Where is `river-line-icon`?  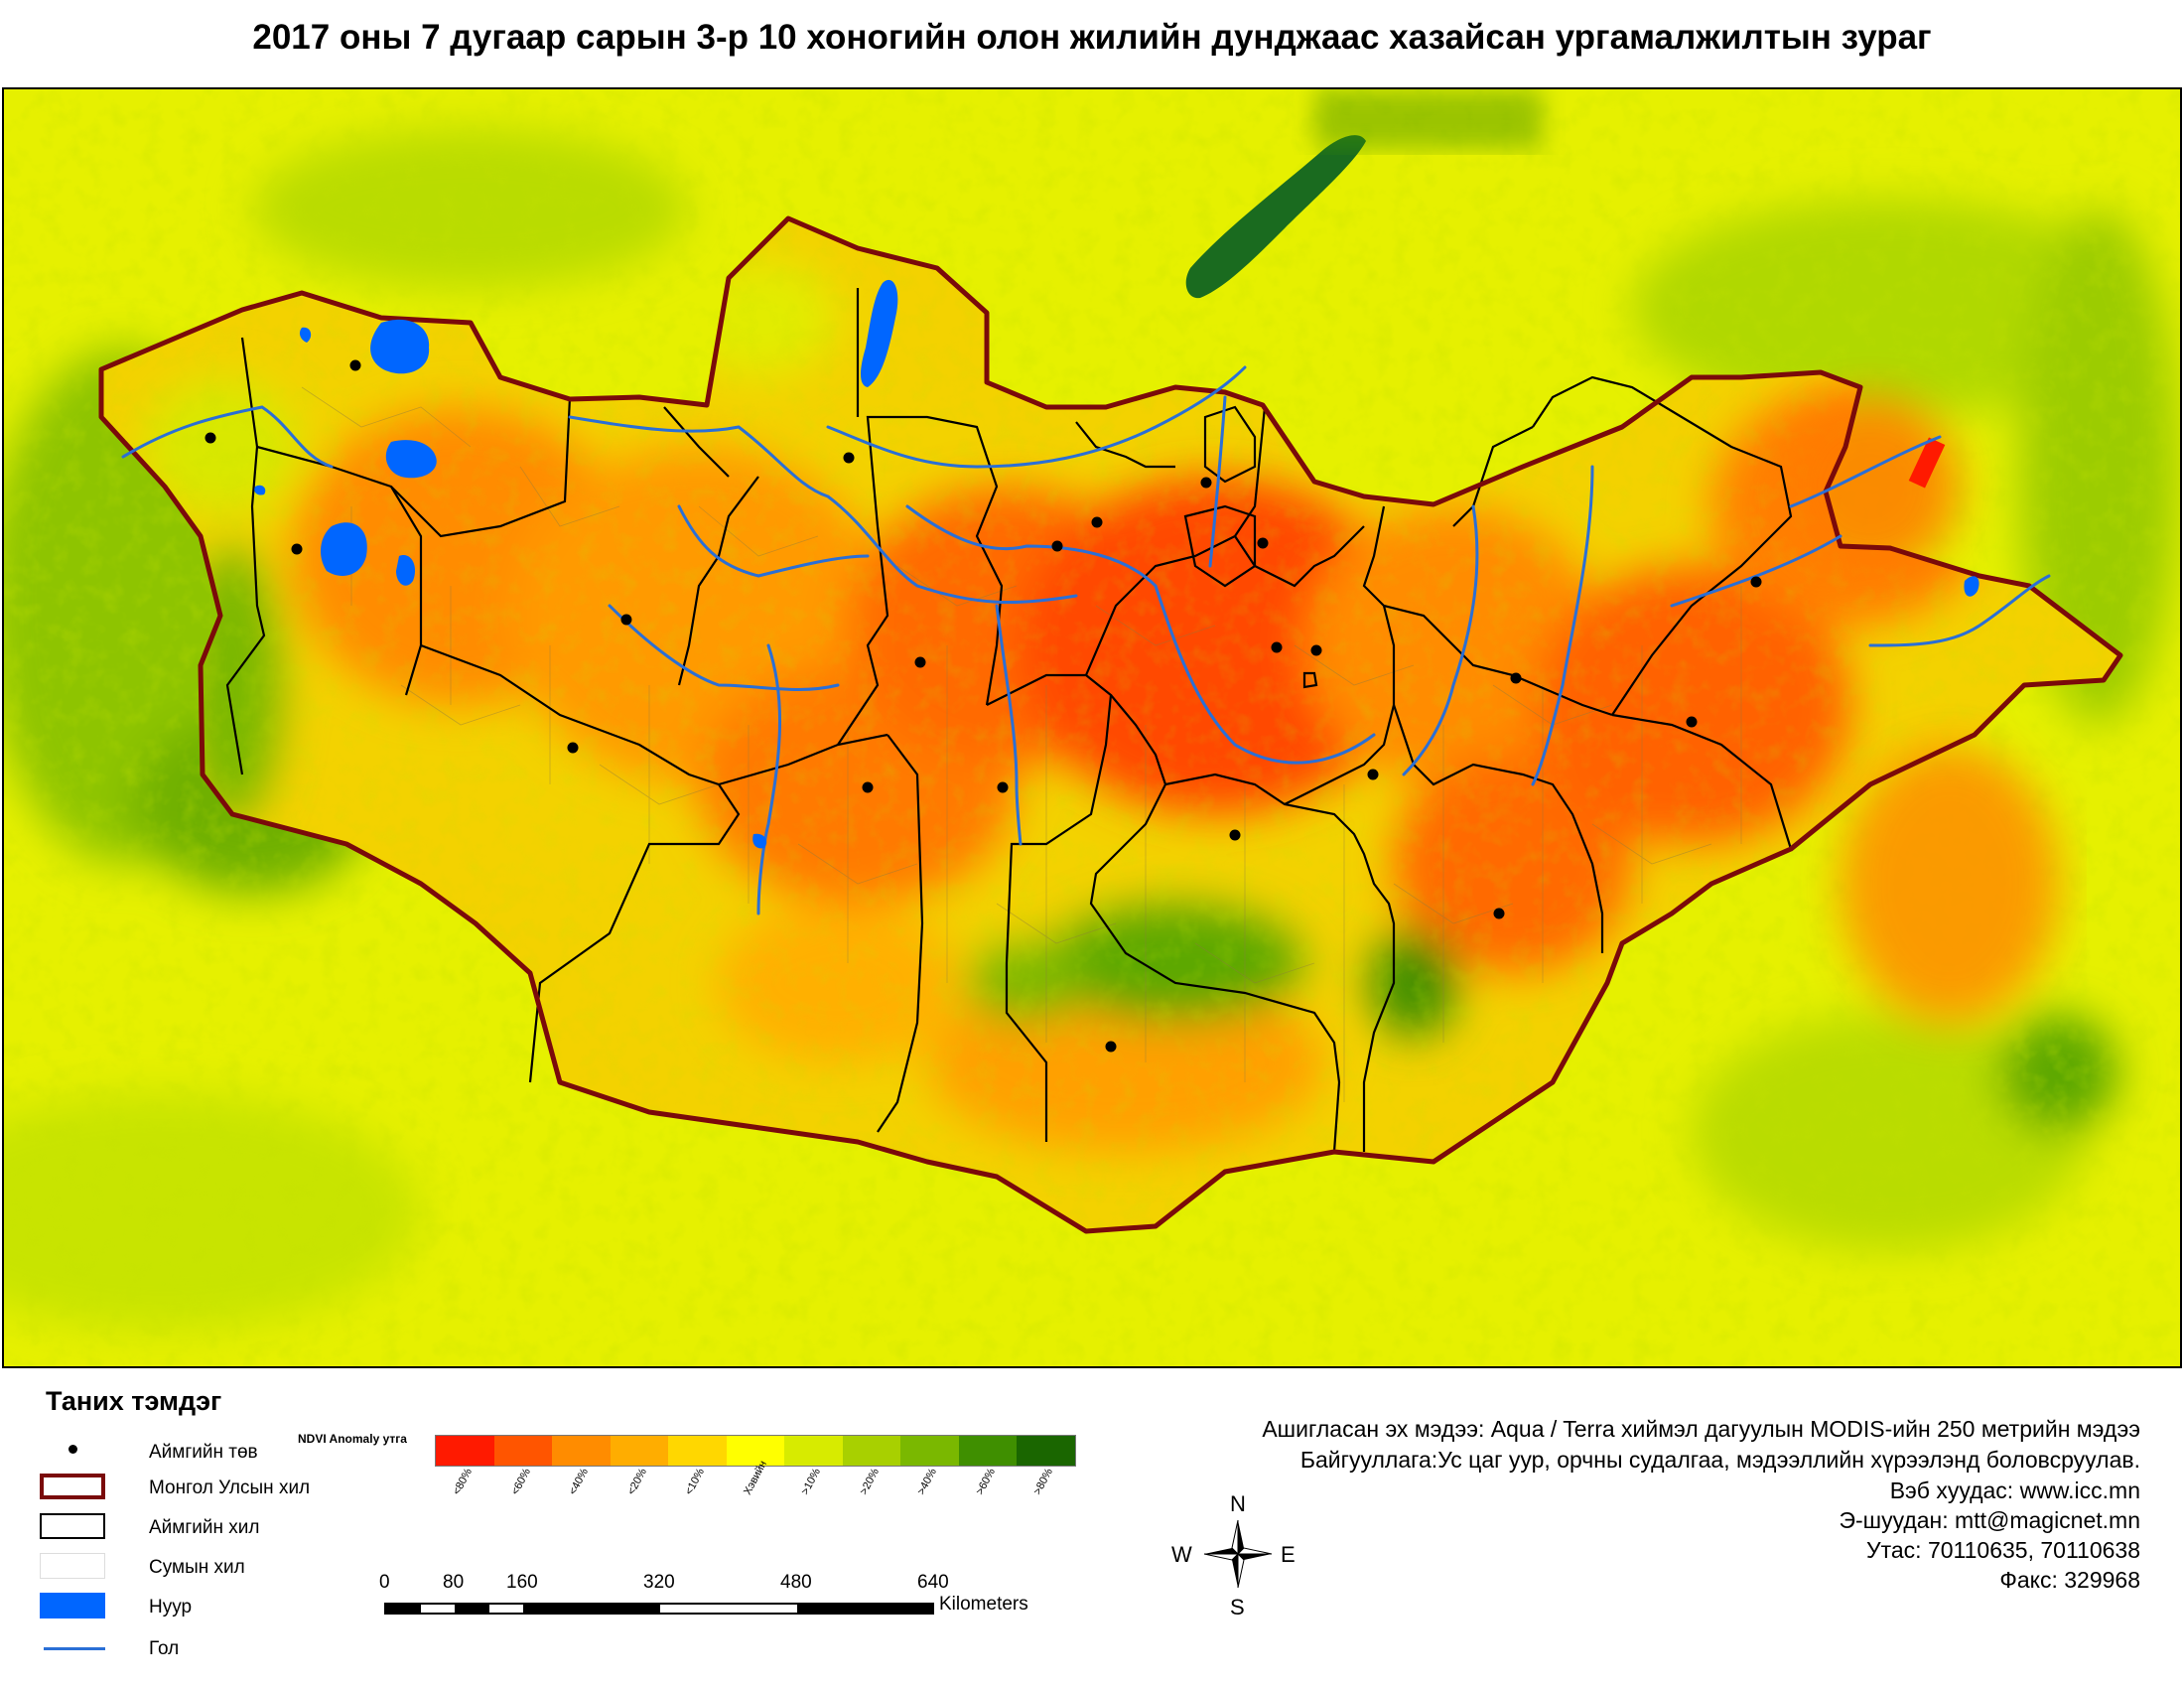 river-line-icon is located at coordinates (74, 1648).